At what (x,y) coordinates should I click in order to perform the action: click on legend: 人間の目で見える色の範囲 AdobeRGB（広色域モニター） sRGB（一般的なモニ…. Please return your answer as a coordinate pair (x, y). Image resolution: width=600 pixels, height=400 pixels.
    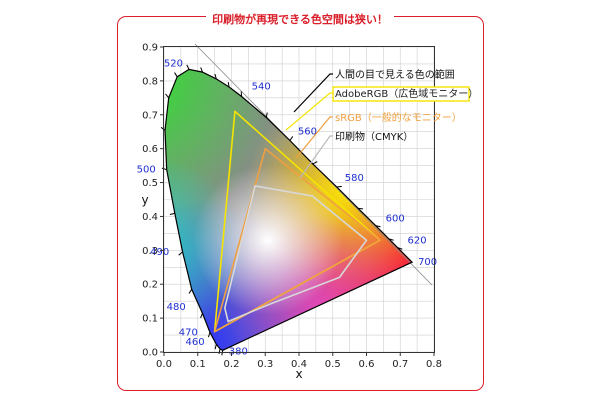
    Looking at the image, I should click on (381, 123).